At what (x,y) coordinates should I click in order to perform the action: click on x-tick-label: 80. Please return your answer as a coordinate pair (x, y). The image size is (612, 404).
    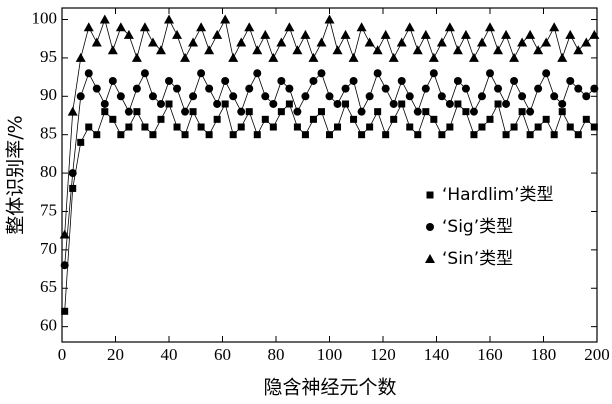
    Looking at the image, I should click on (276, 354).